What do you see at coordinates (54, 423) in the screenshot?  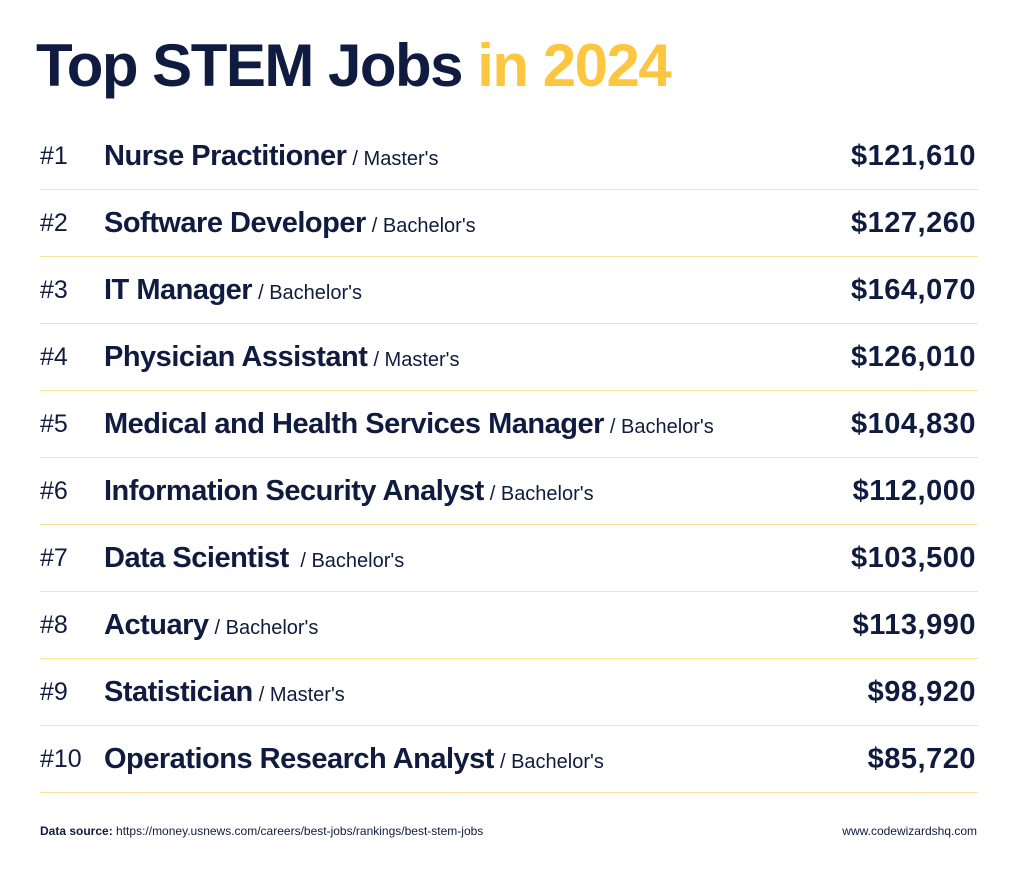 I see `job-rank: #5` at bounding box center [54, 423].